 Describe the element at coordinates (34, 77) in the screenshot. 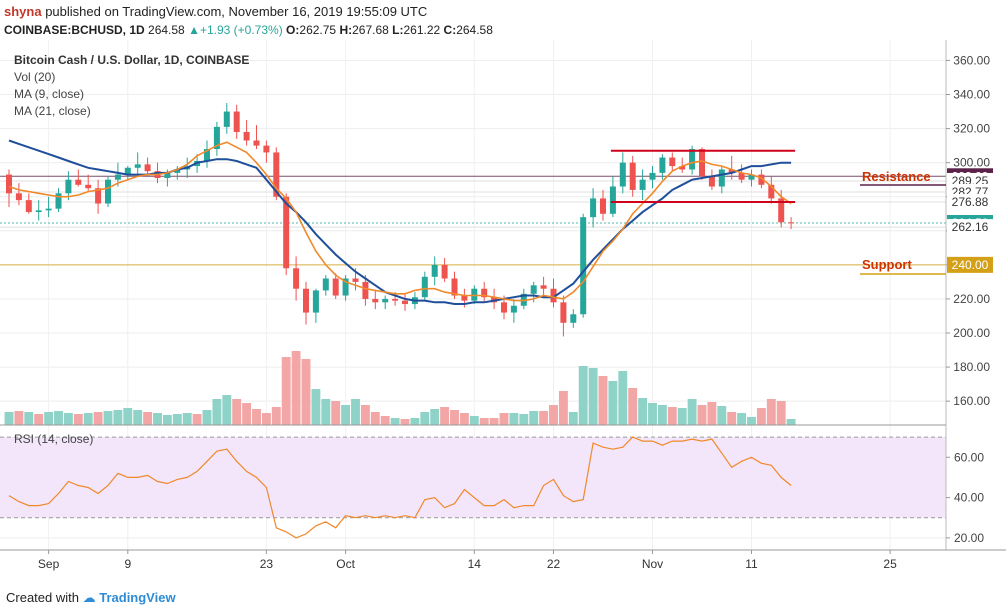

I see `legend-volume: Vol (20)` at that location.